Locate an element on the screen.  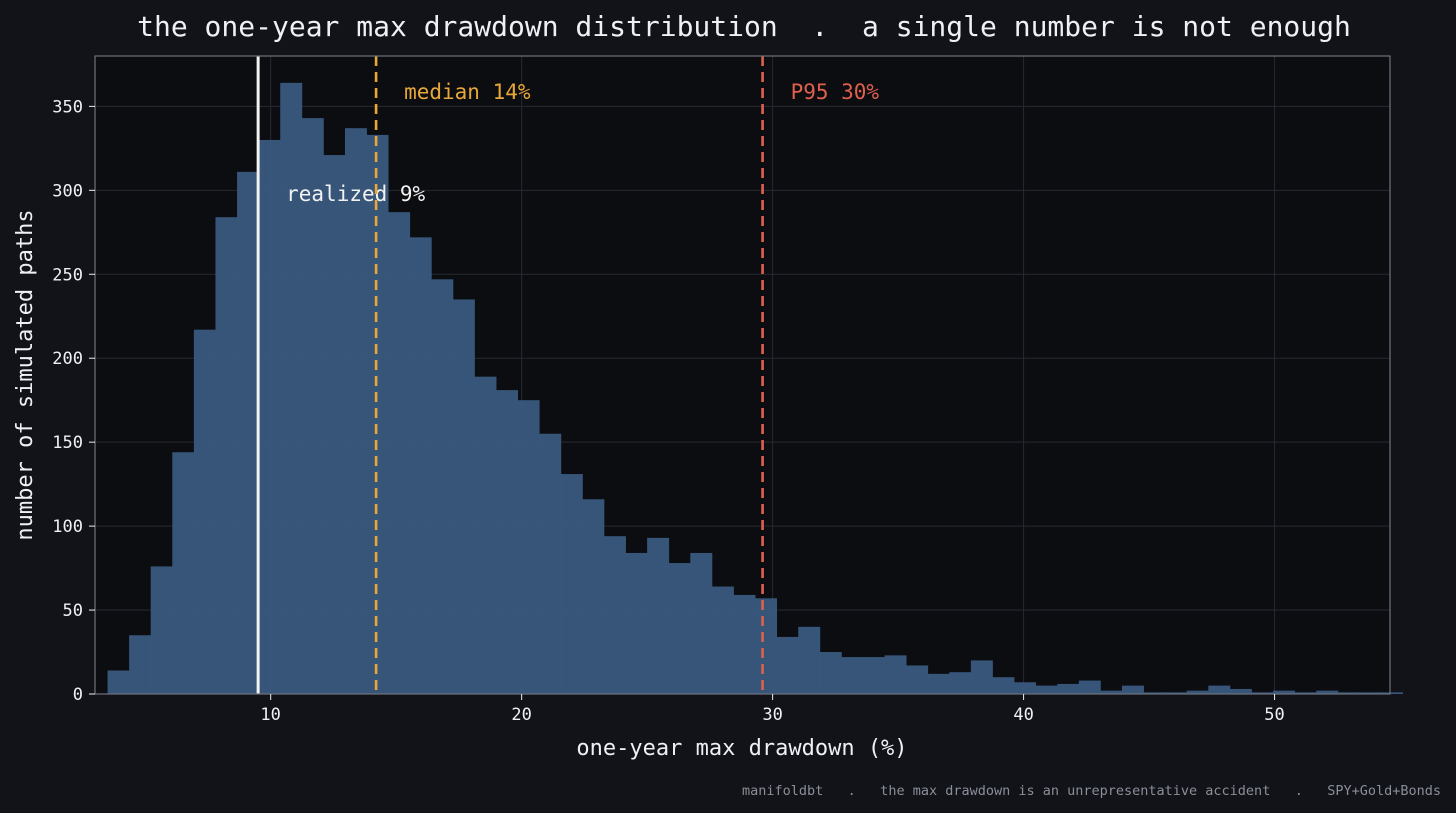
x-tick-label: 50 is located at coordinates (1274, 715).